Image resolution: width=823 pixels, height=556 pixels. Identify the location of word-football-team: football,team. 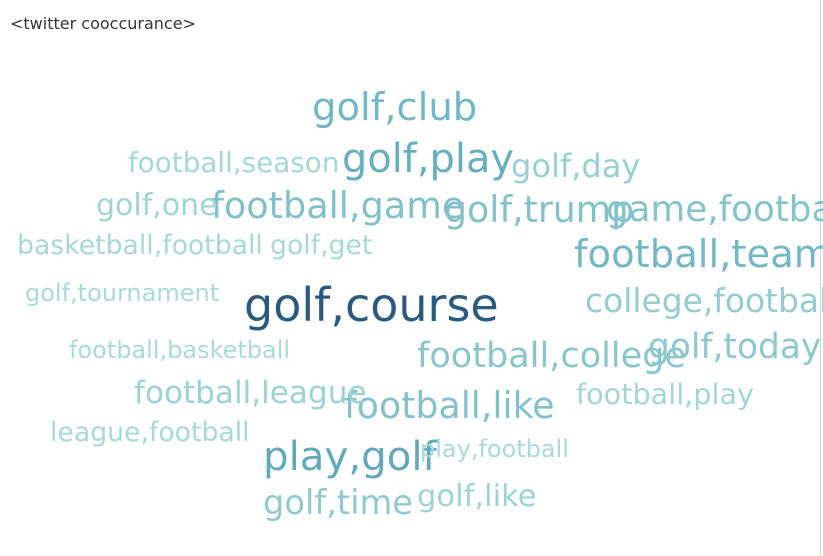
(698, 254).